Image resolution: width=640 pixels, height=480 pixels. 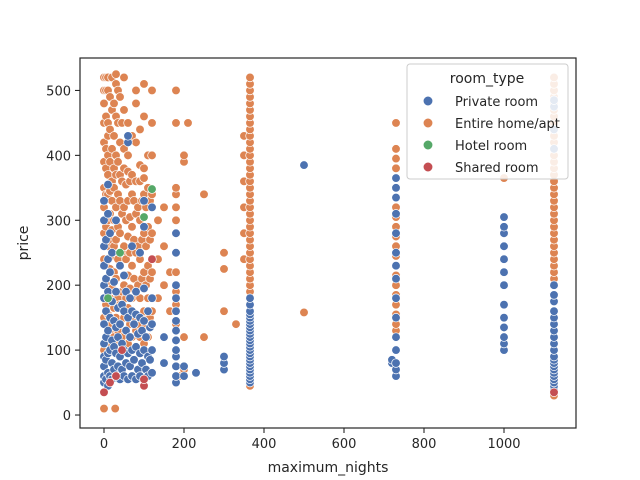 I want to click on legend-label: Shared room, so click(x=497, y=168).